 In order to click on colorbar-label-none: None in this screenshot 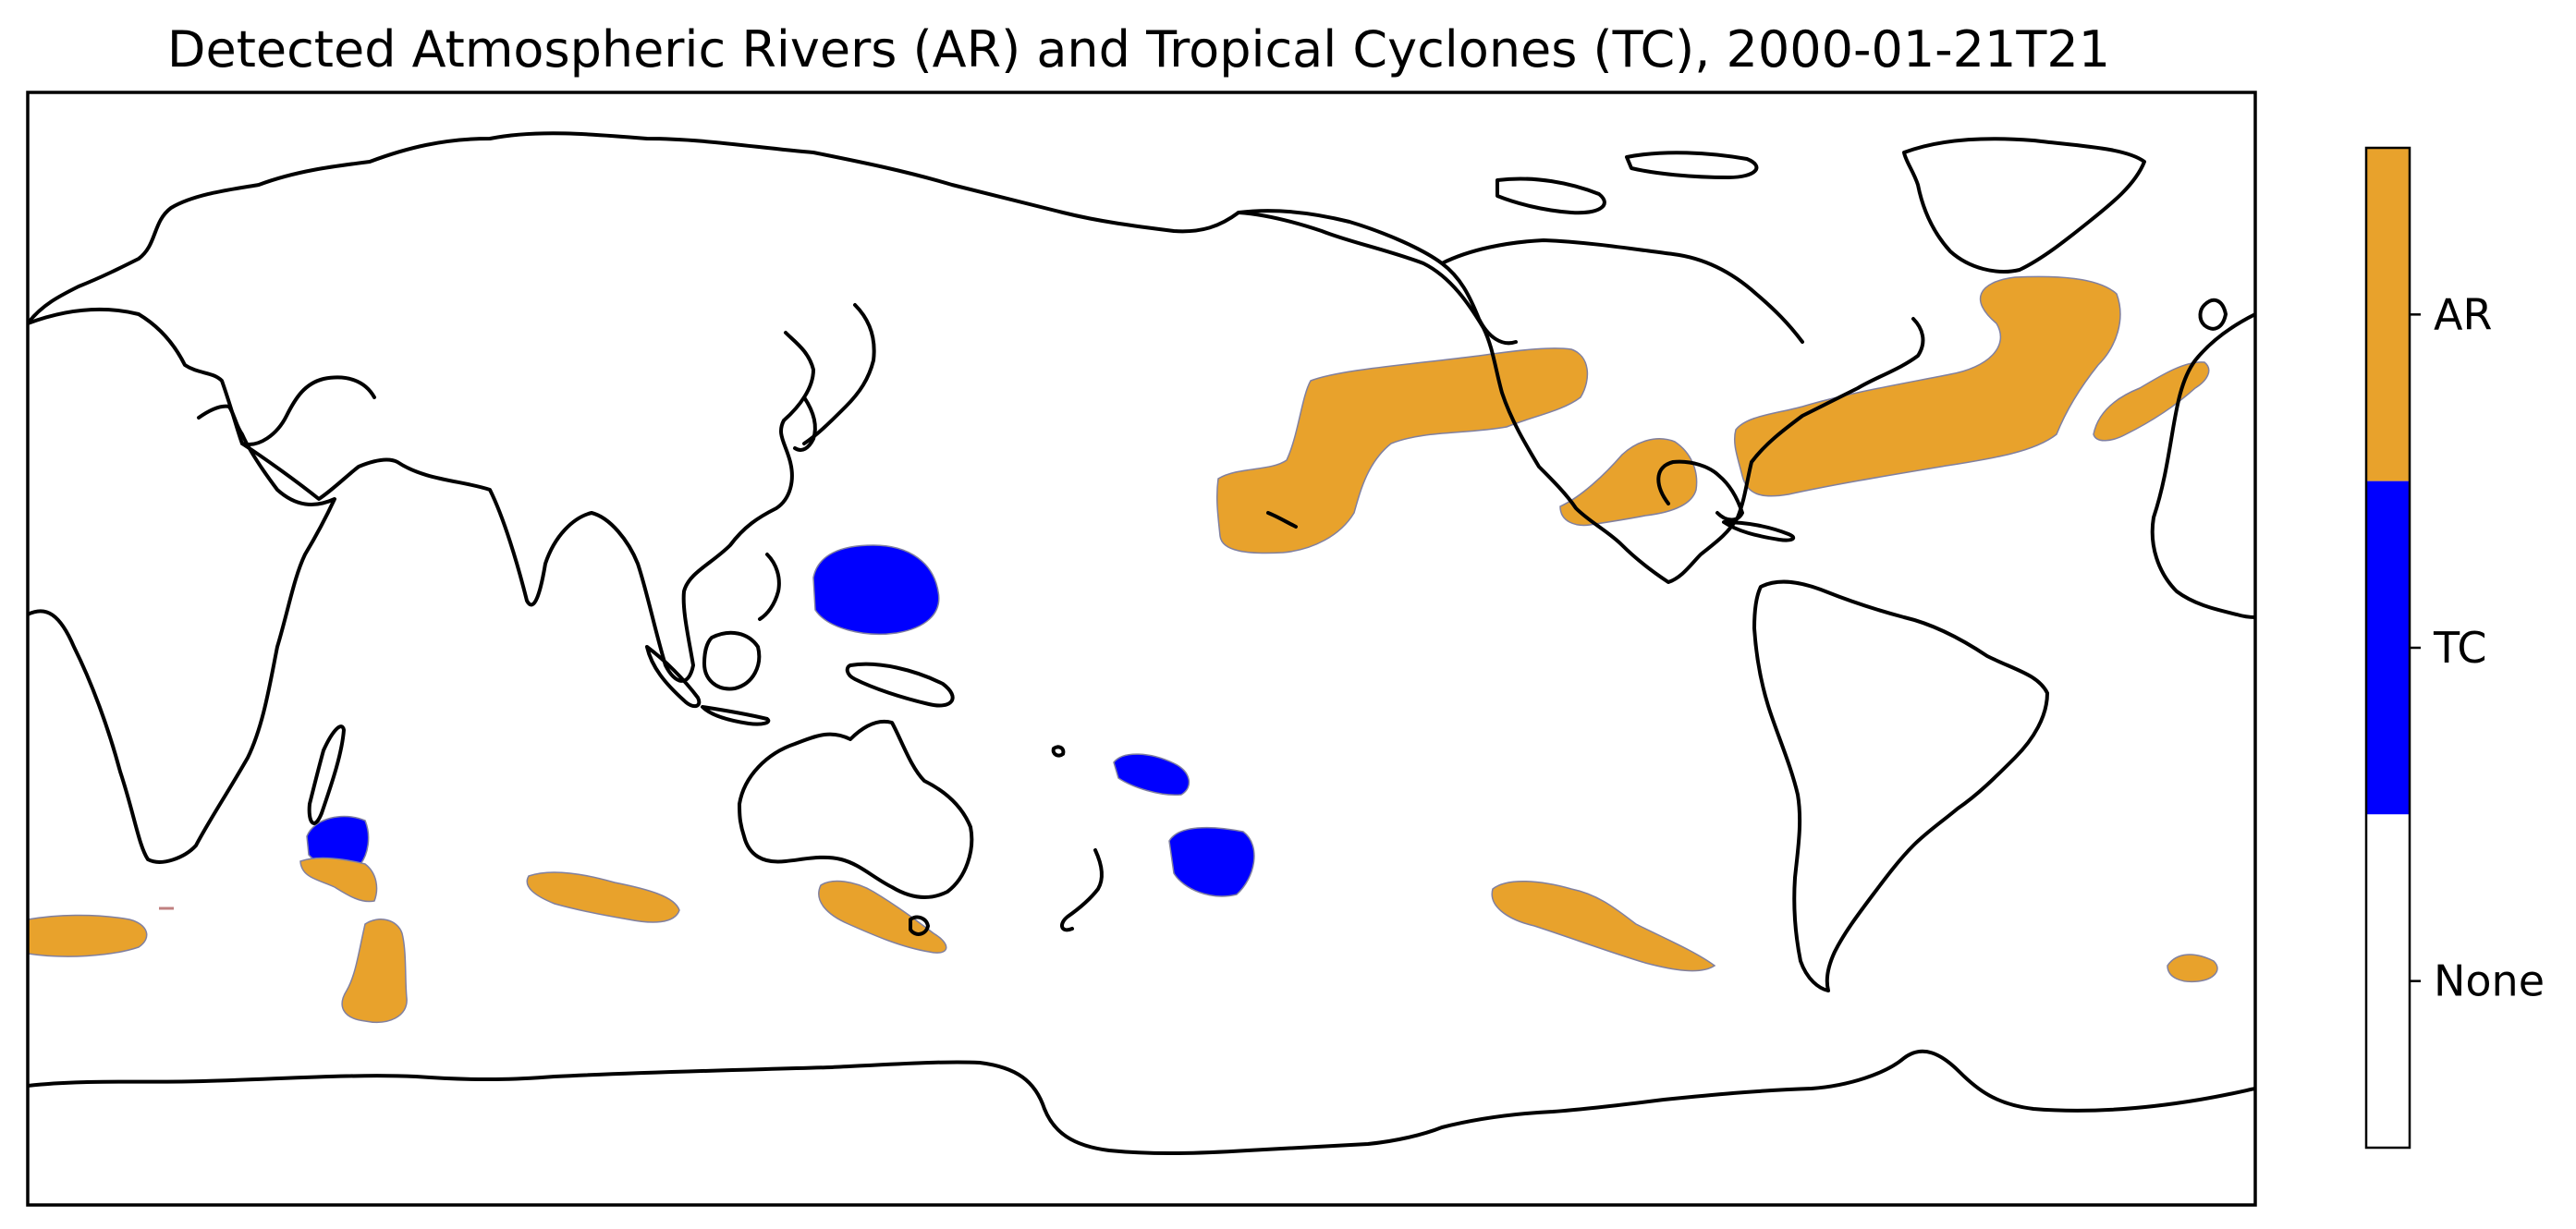, I will do `click(2489, 981)`.